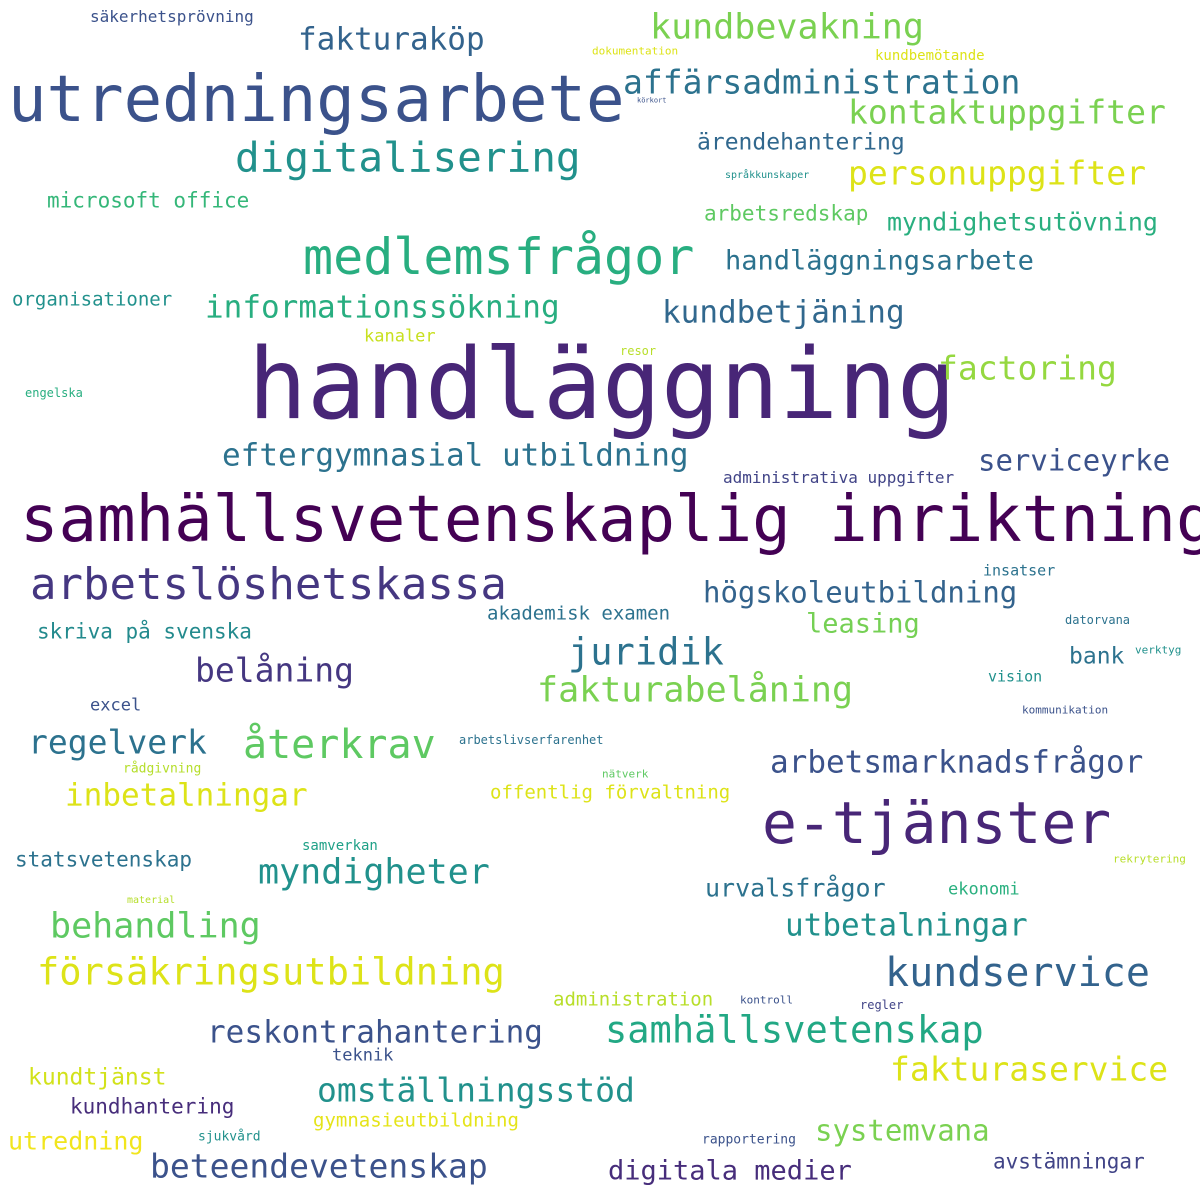  I want to click on word: arbetsredskap, so click(786, 213).